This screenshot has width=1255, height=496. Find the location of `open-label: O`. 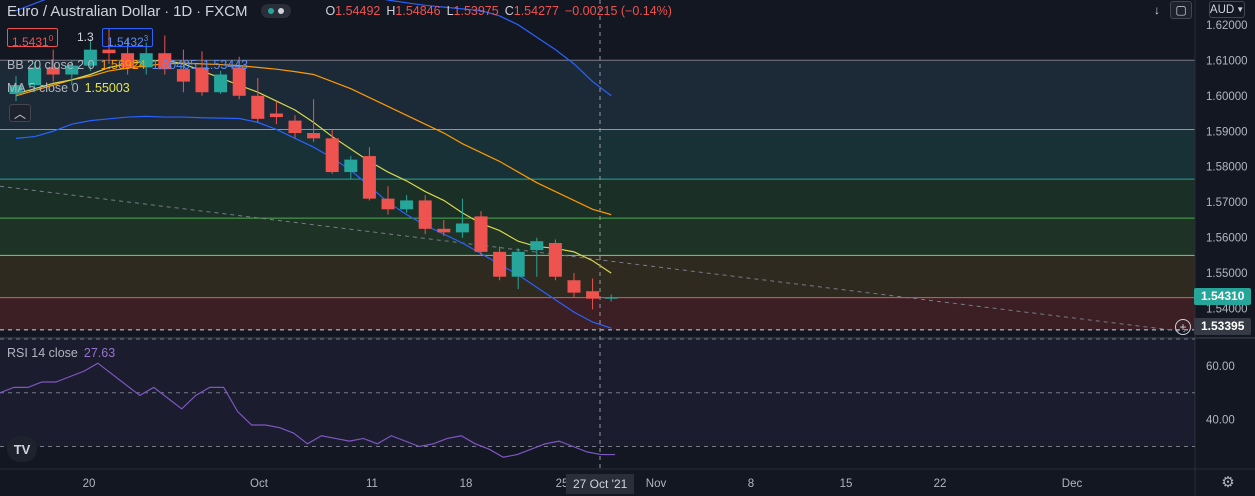

open-label: O is located at coordinates (330, 11).